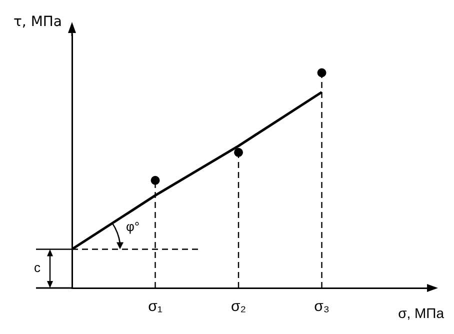  Describe the element at coordinates (37, 22) in the screenshot. I see `y-axis-title: τ, МПа` at that location.